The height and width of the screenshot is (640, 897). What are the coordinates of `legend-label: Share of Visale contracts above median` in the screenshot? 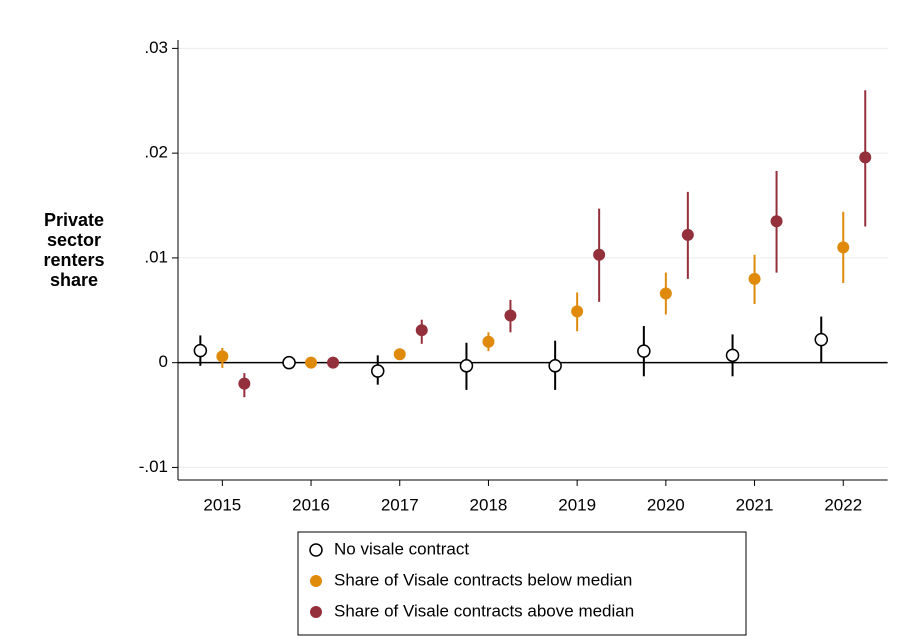 It's located at (484, 610).